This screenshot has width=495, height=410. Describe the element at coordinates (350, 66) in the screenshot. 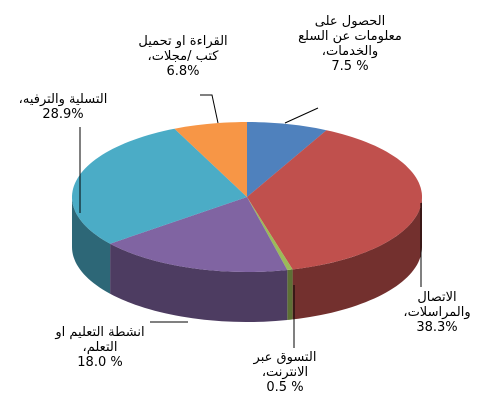

I see `value-label: 7.5 %` at that location.